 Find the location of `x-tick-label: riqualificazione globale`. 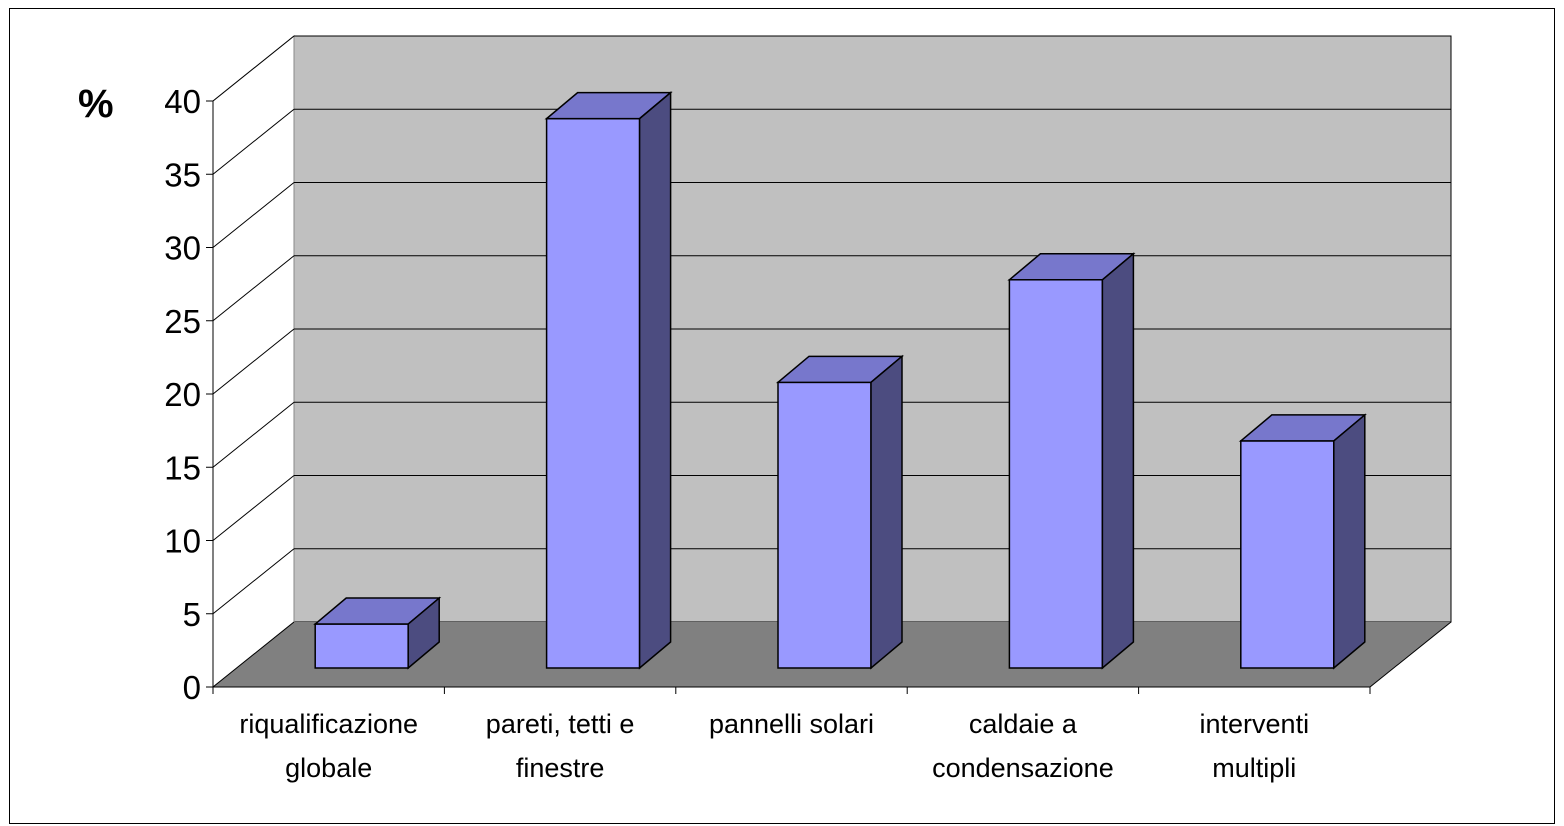

x-tick-label: riqualificazione globale is located at coordinates (328, 746).